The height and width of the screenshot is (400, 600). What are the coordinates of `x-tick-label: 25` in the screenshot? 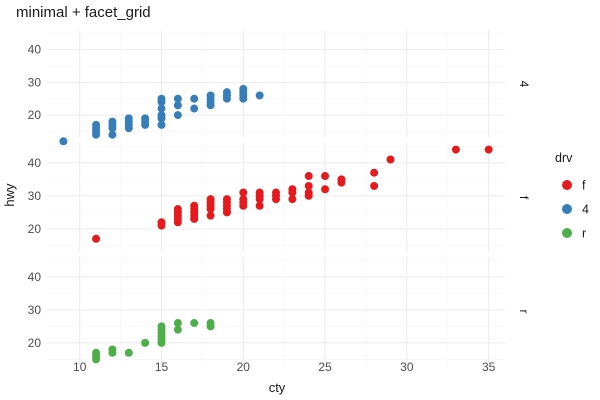 It's located at (325, 367).